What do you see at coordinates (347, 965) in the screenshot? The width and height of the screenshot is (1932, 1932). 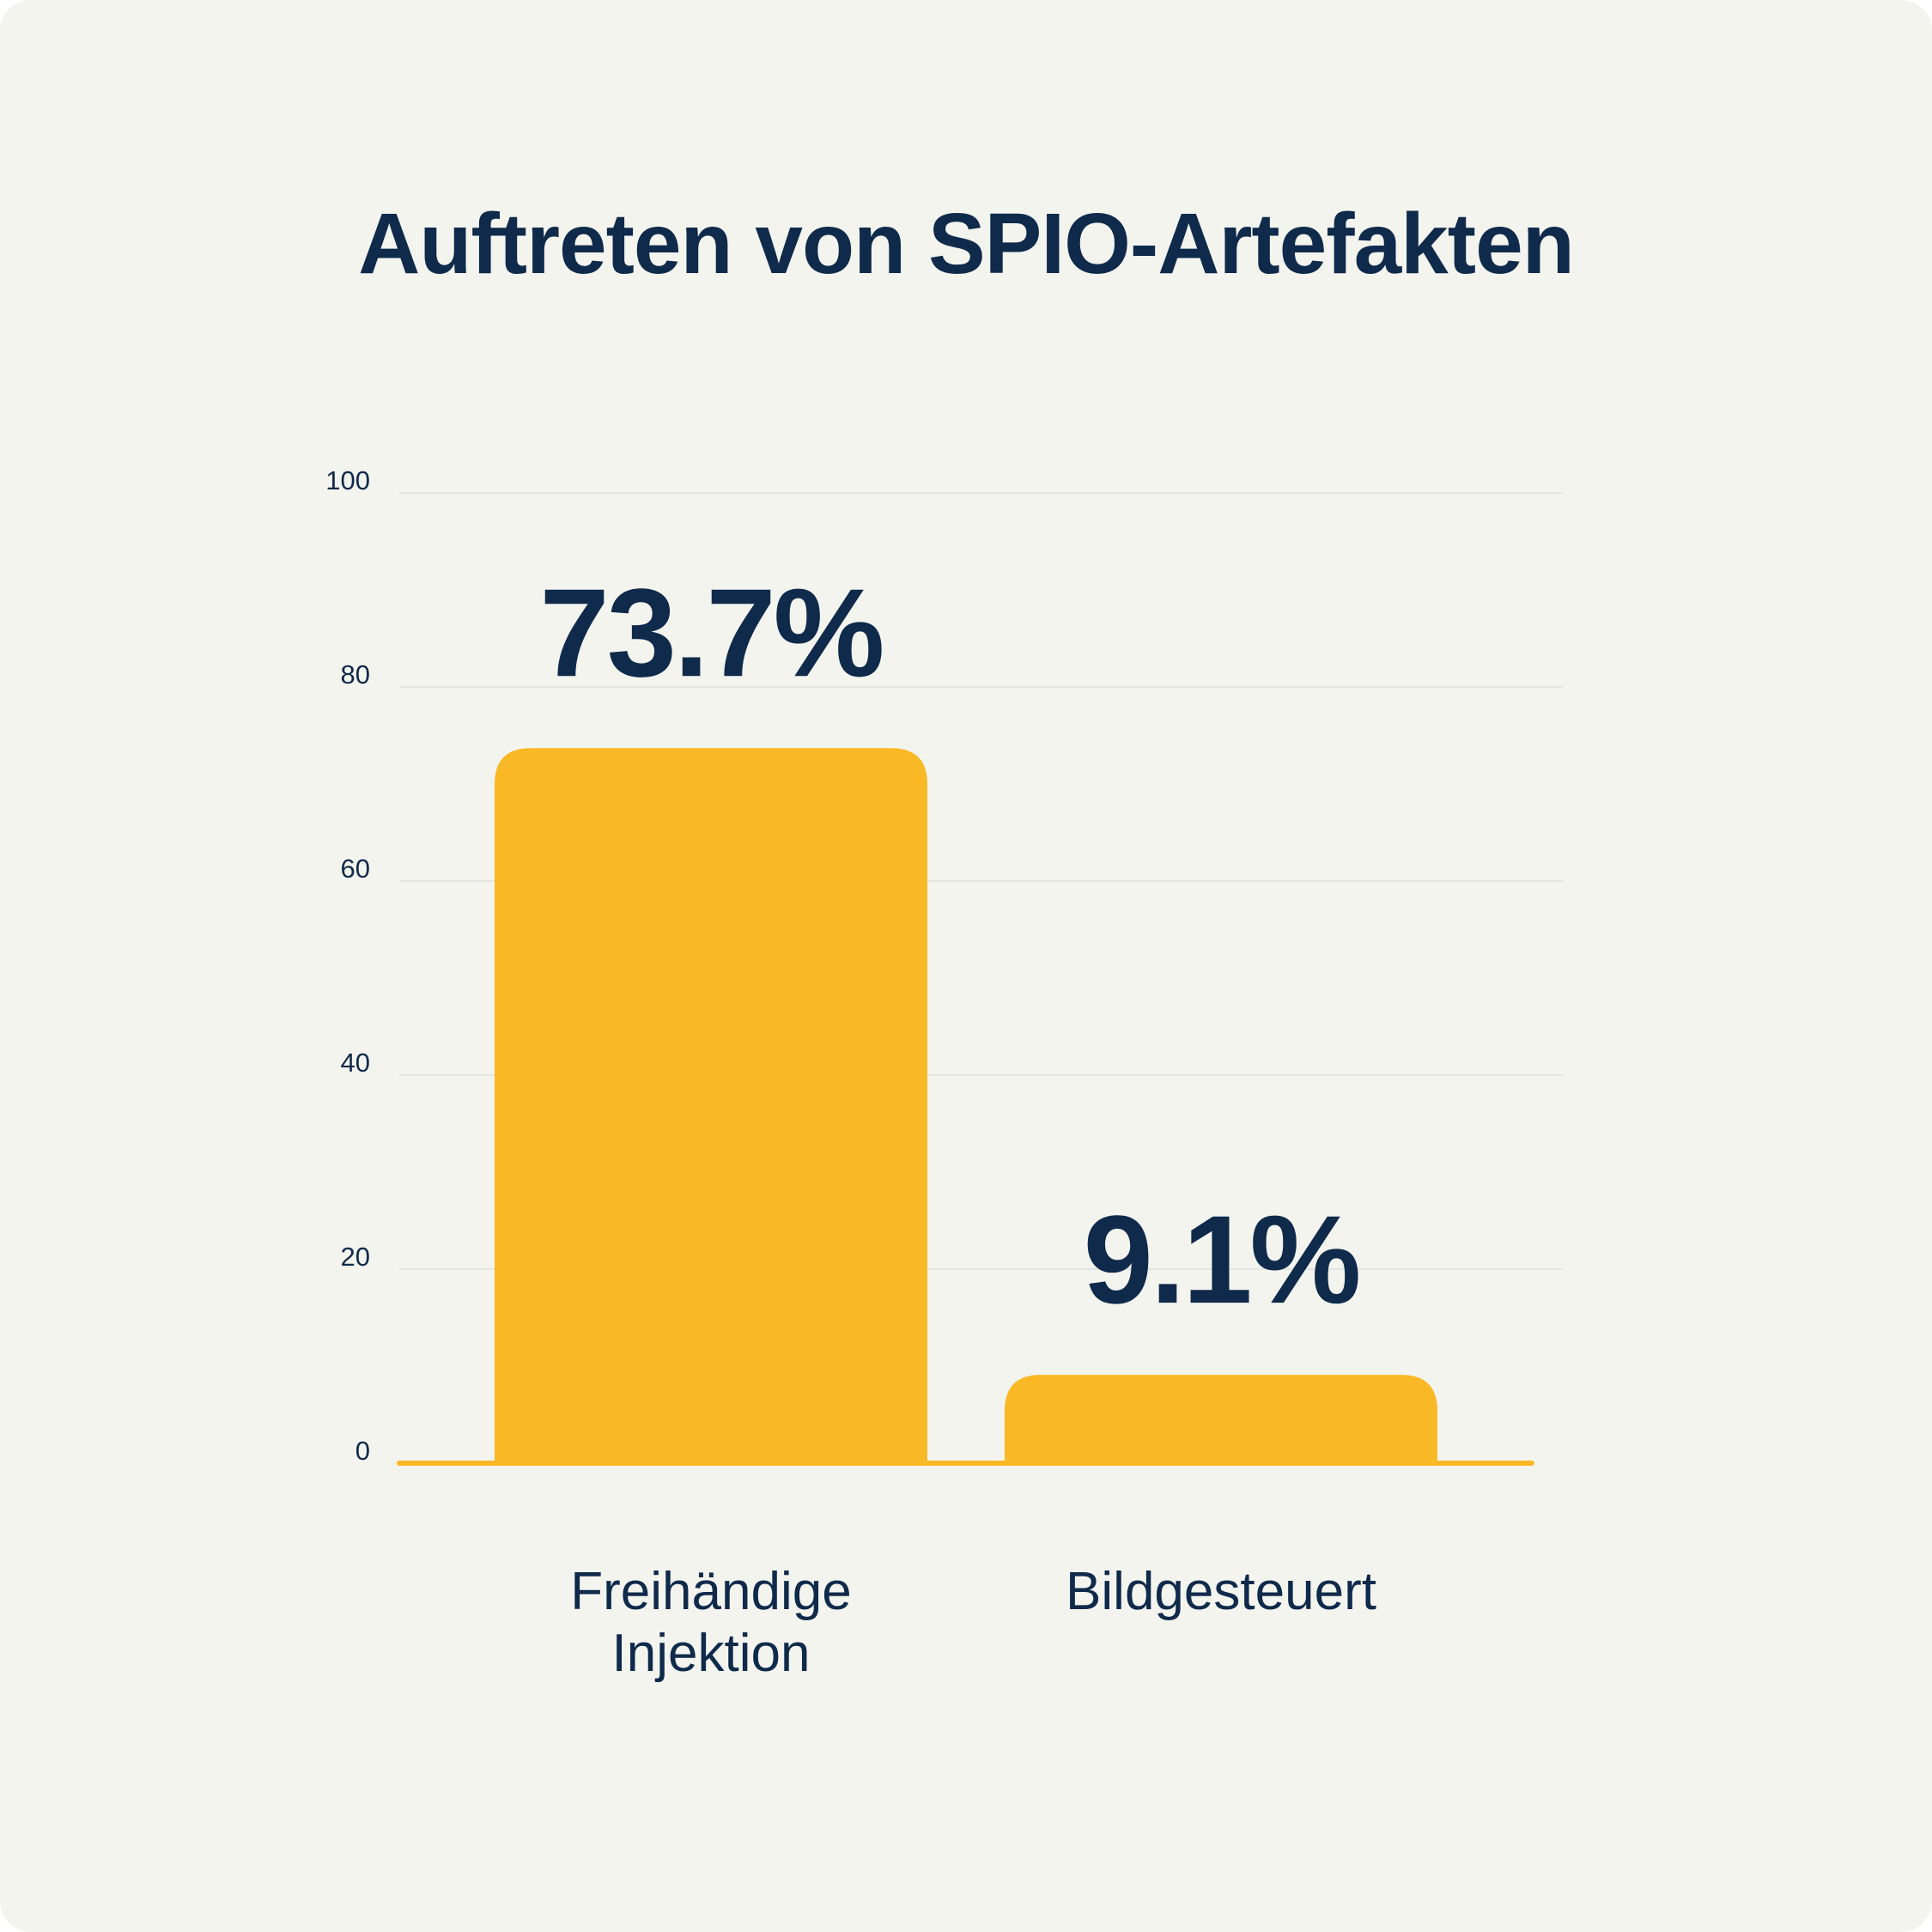 I see `y-axis-ticks: 0 20 40 60 80 100` at bounding box center [347, 965].